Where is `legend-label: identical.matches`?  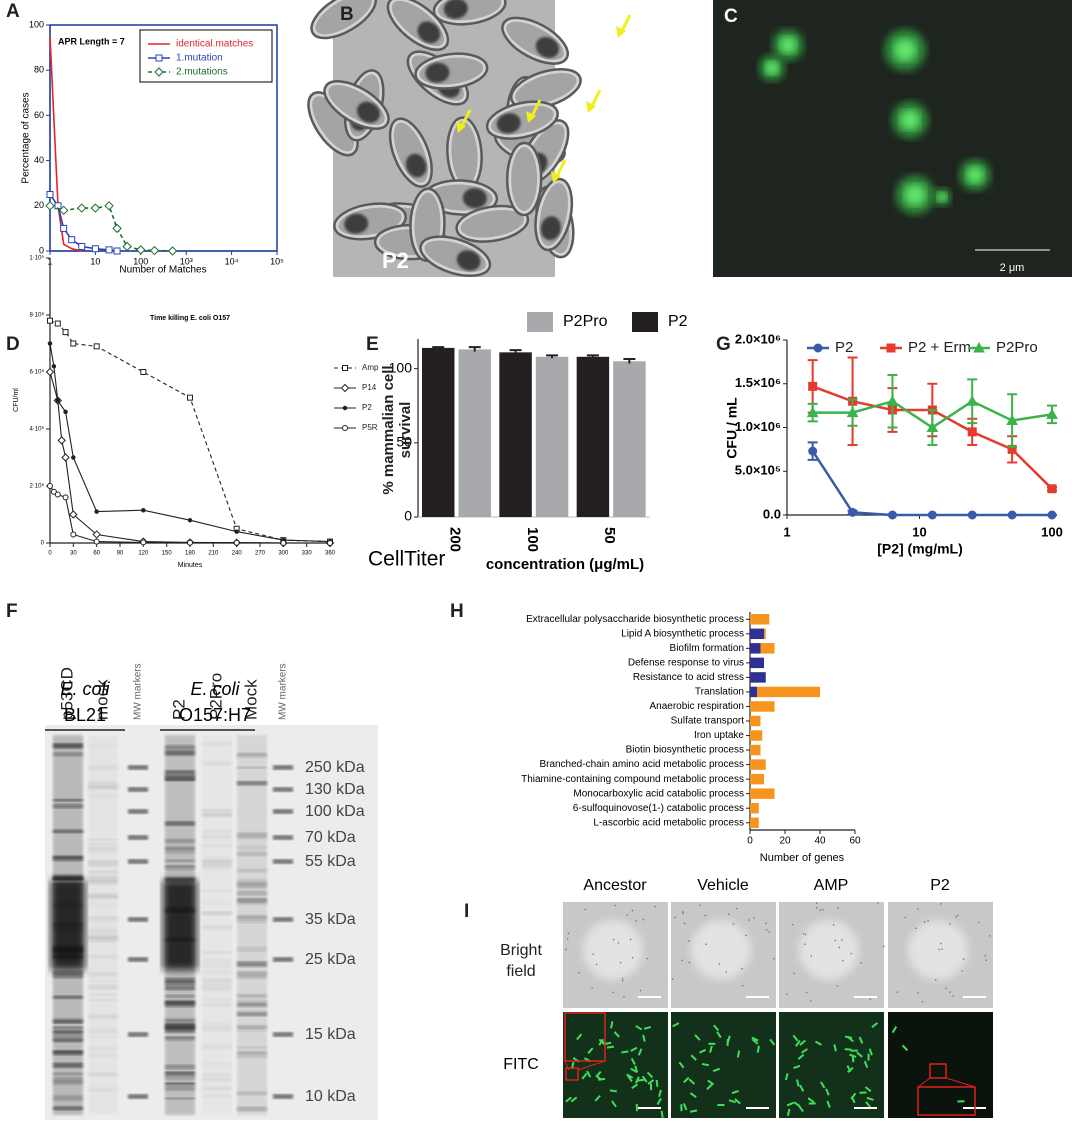 legend-label: identical.matches is located at coordinates (214, 44).